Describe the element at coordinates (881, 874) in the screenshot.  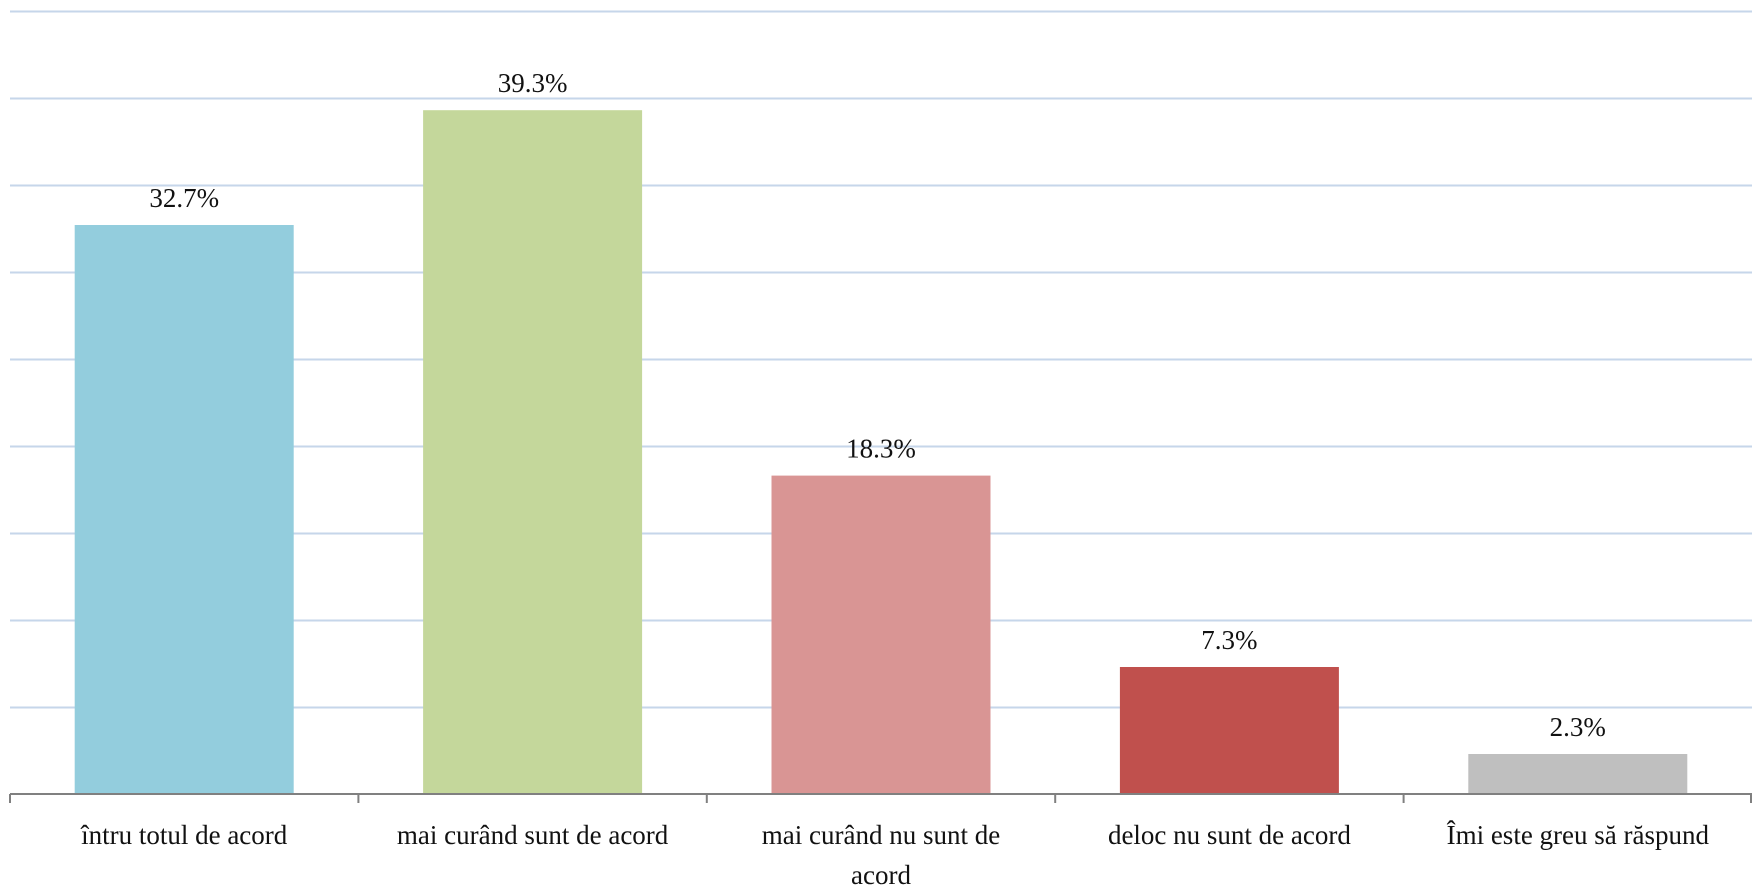
I see `category-label: acord` at that location.